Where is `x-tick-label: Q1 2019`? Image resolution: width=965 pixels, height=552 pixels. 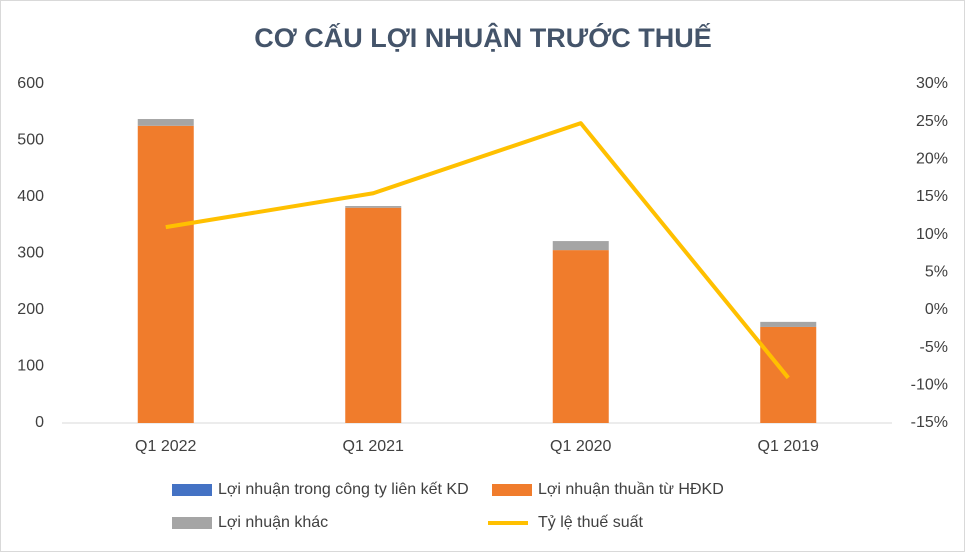 x-tick-label: Q1 2019 is located at coordinates (788, 446).